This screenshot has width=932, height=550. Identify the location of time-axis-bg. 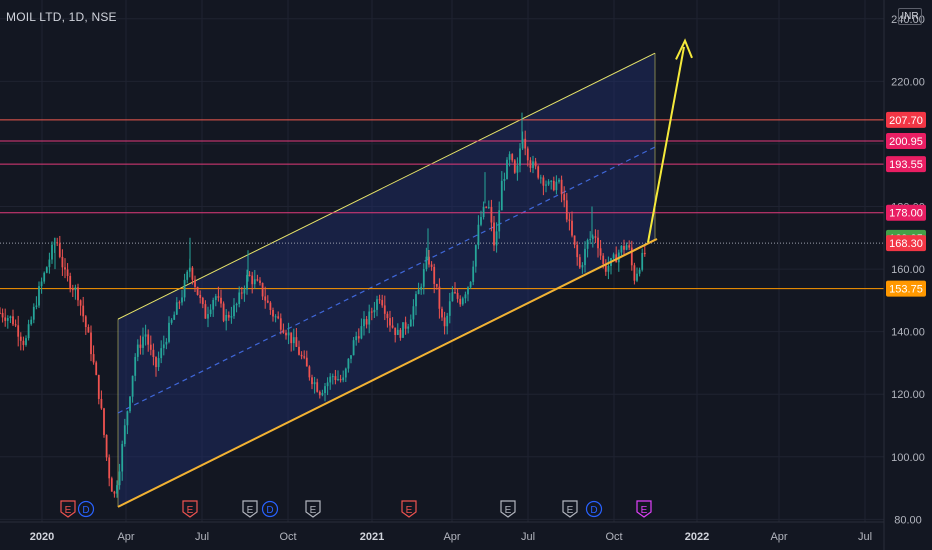
(442, 536).